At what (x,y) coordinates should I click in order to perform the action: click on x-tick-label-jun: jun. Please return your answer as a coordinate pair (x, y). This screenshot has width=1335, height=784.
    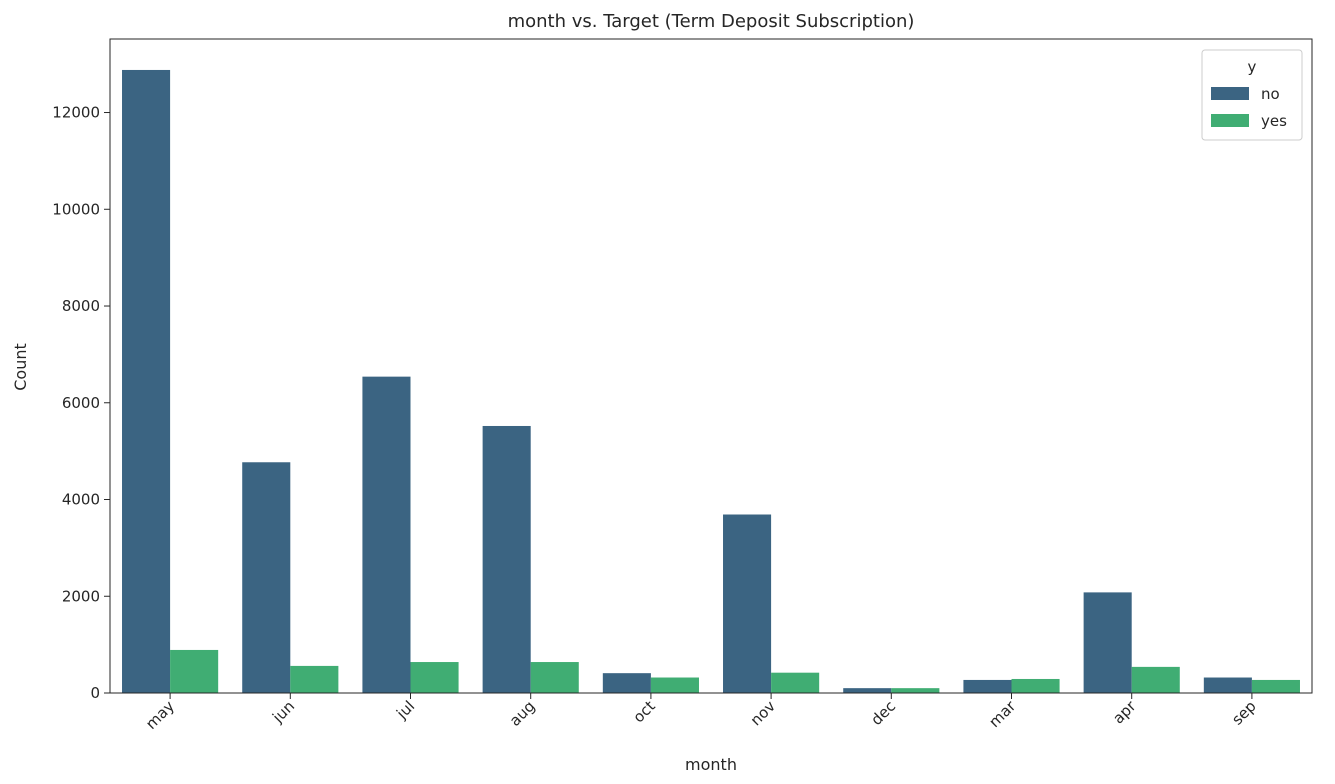
    Looking at the image, I should click on (283, 712).